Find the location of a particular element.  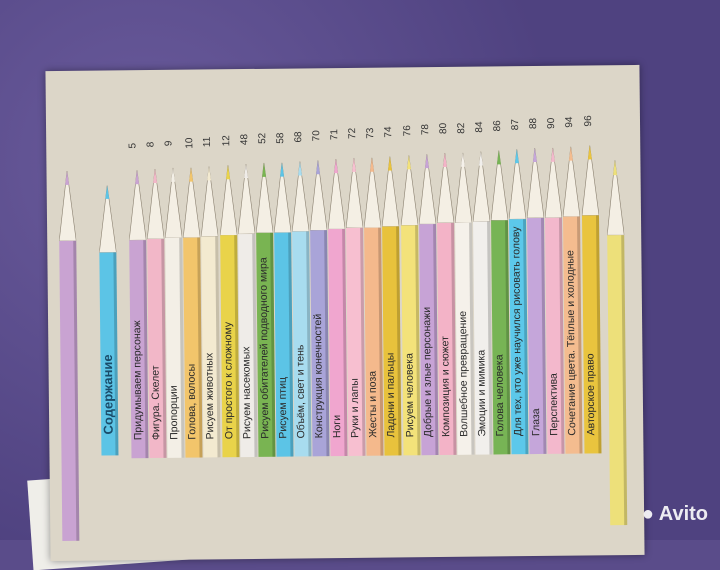

page-number: 72 is located at coordinates (352, 133).